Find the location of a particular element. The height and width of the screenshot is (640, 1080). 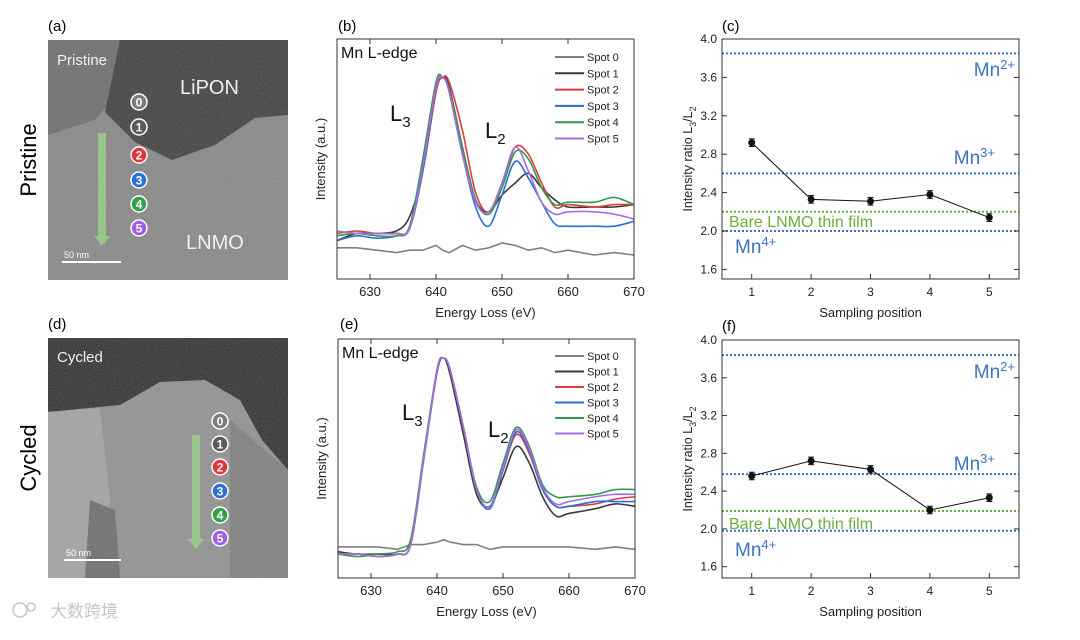

spot-number: 2 is located at coordinates (139, 156).